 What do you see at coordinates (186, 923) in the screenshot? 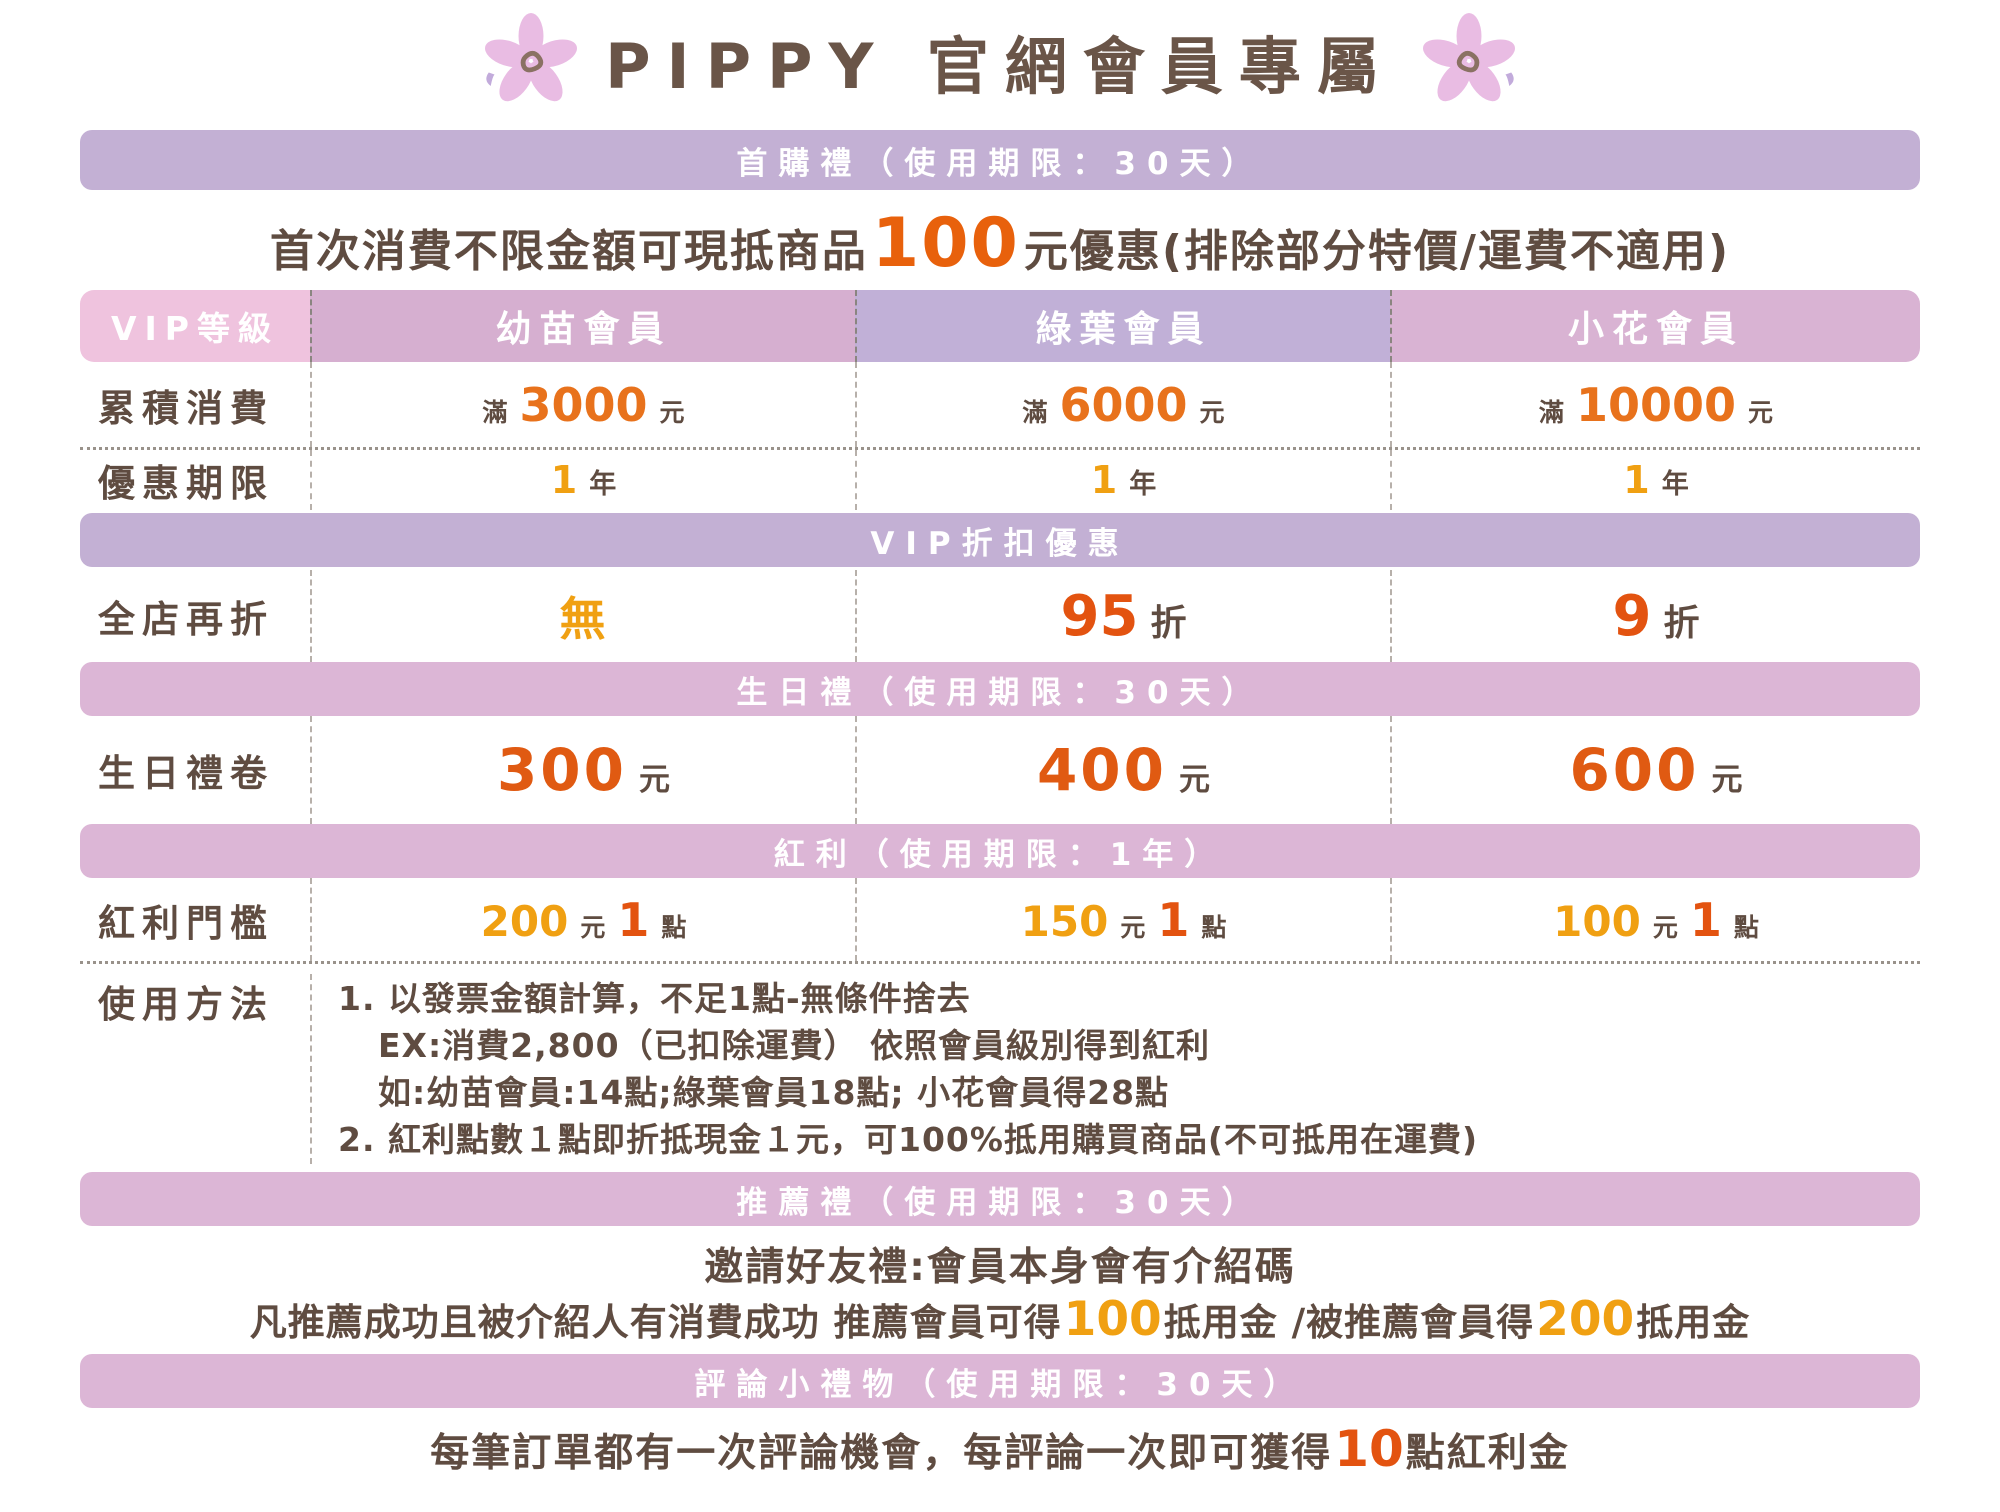
I see `row-label-bonus-threshold: 紅利門檻` at bounding box center [186, 923].